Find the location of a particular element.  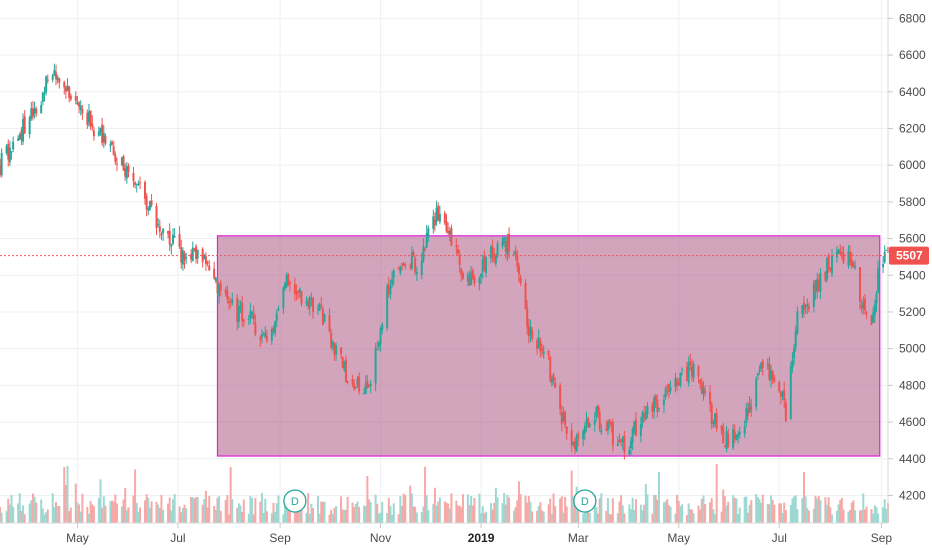

price-tick-label: 4400 is located at coordinates (912, 459).